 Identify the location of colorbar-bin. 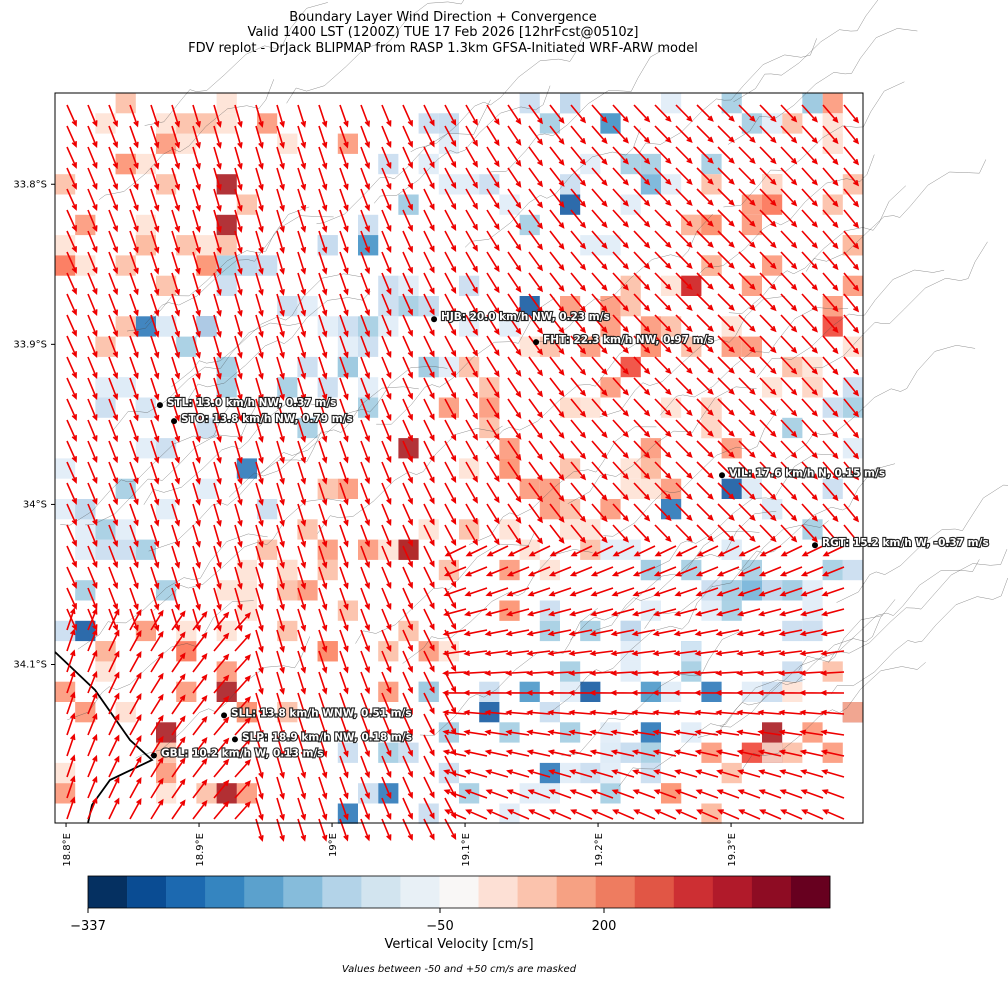
(342, 892).